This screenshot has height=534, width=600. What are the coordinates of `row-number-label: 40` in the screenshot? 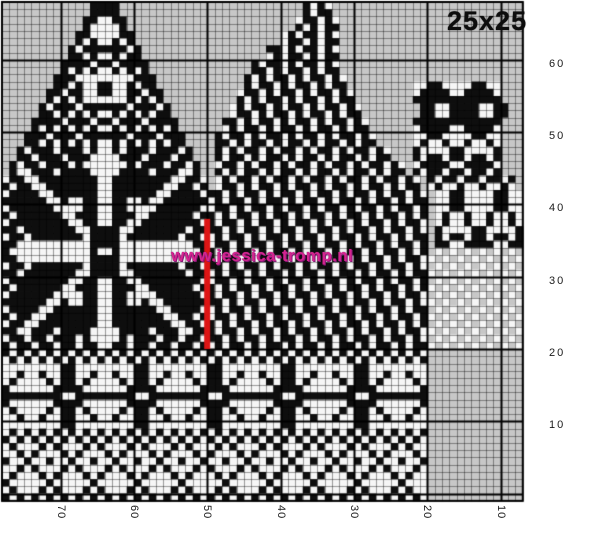 It's located at (557, 208).